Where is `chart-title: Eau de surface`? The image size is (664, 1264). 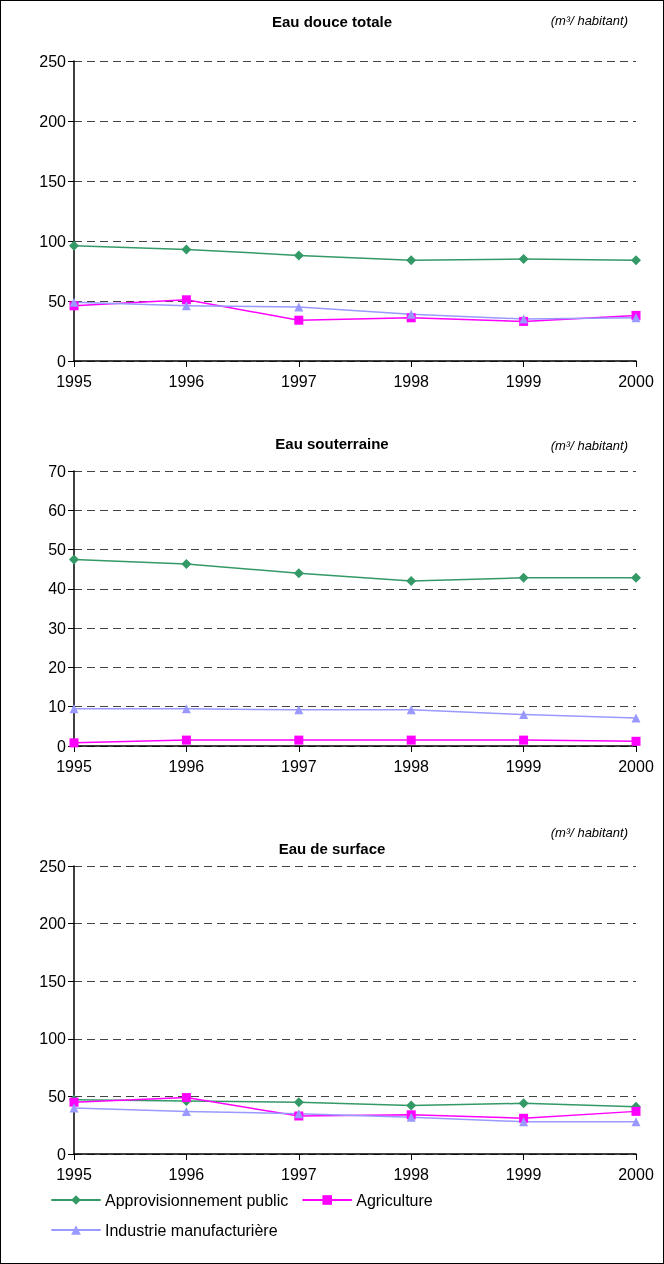 chart-title: Eau de surface is located at coordinates (332, 848).